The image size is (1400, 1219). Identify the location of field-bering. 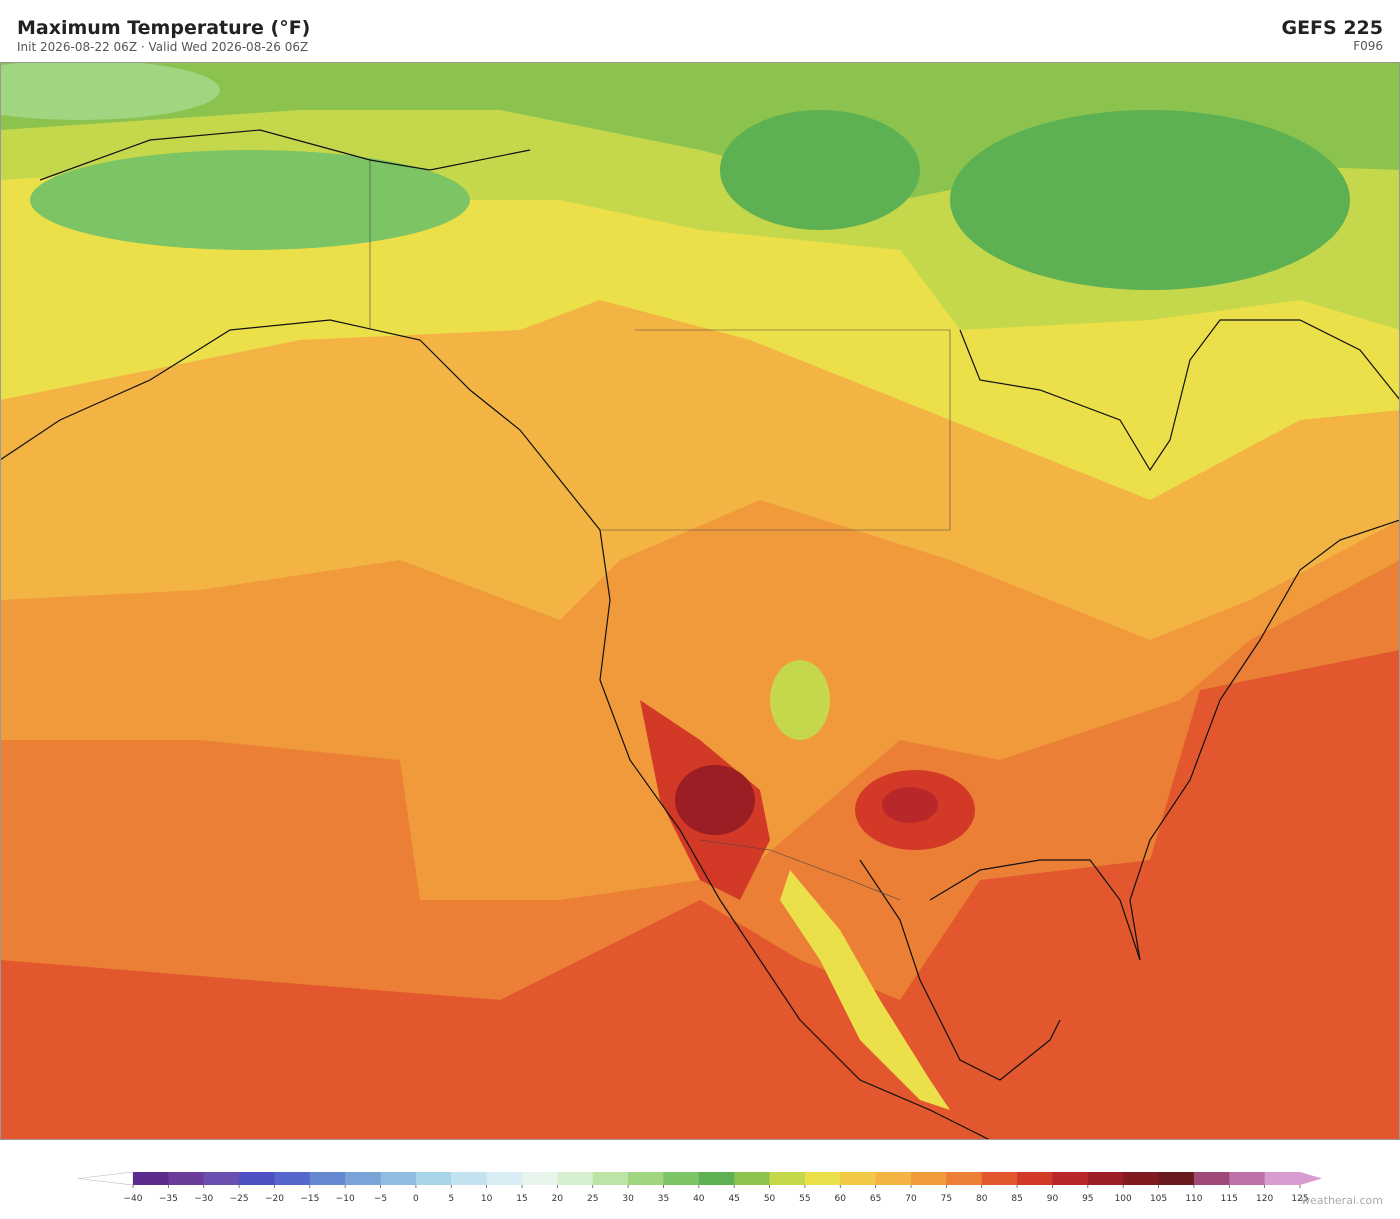
(110, 91).